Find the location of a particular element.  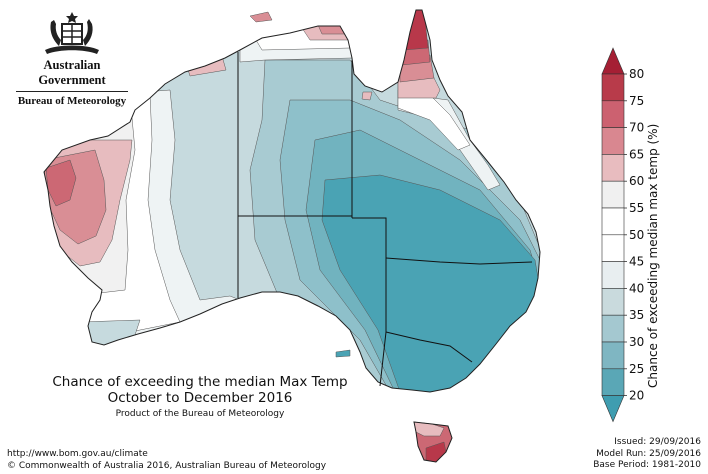

bureau-name: Bureau of Meteorology is located at coordinates (72, 101).